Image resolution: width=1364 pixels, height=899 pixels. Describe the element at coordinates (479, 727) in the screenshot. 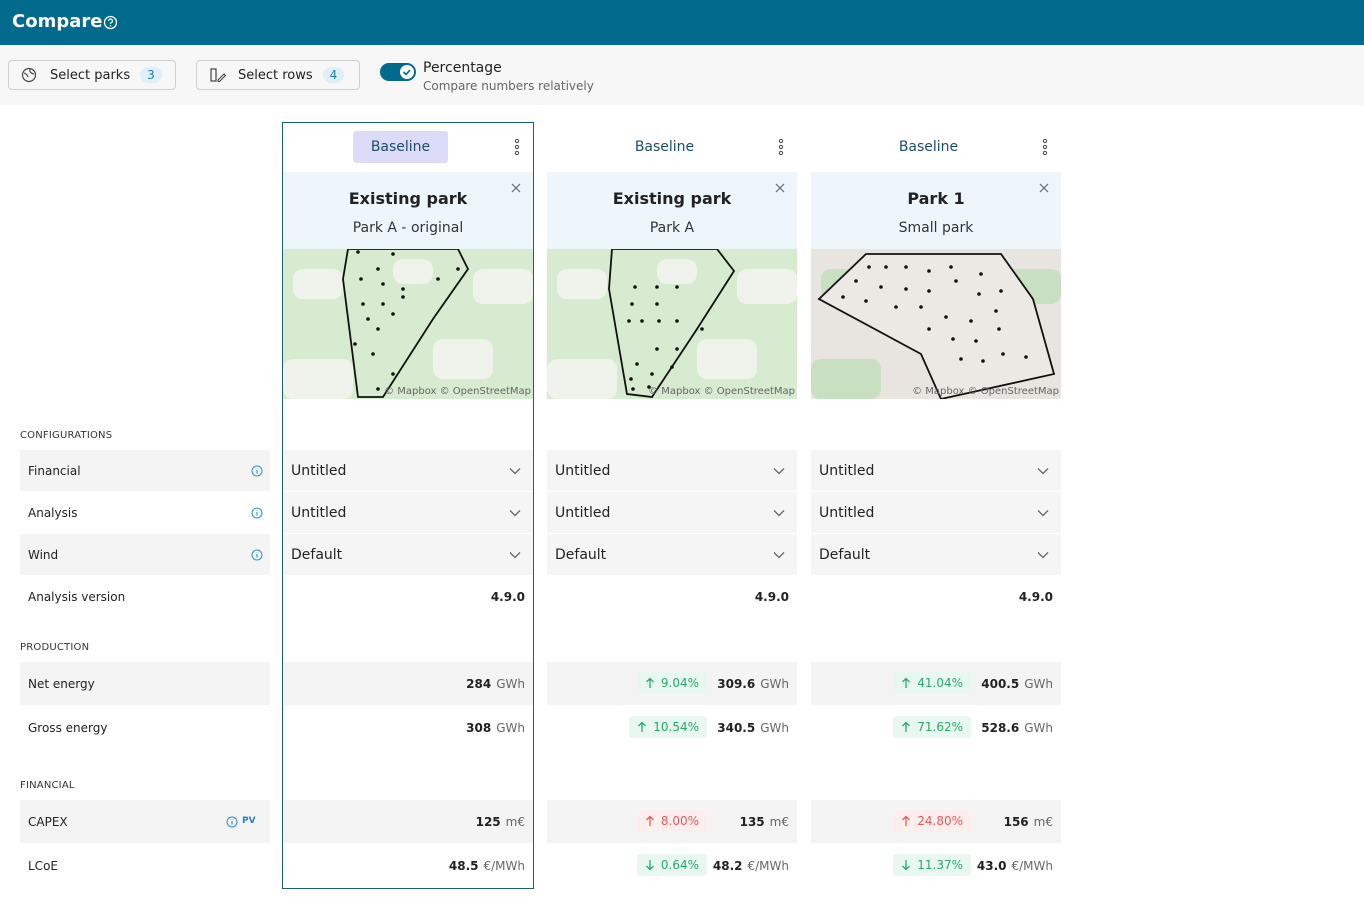

I see `value: 308` at that location.